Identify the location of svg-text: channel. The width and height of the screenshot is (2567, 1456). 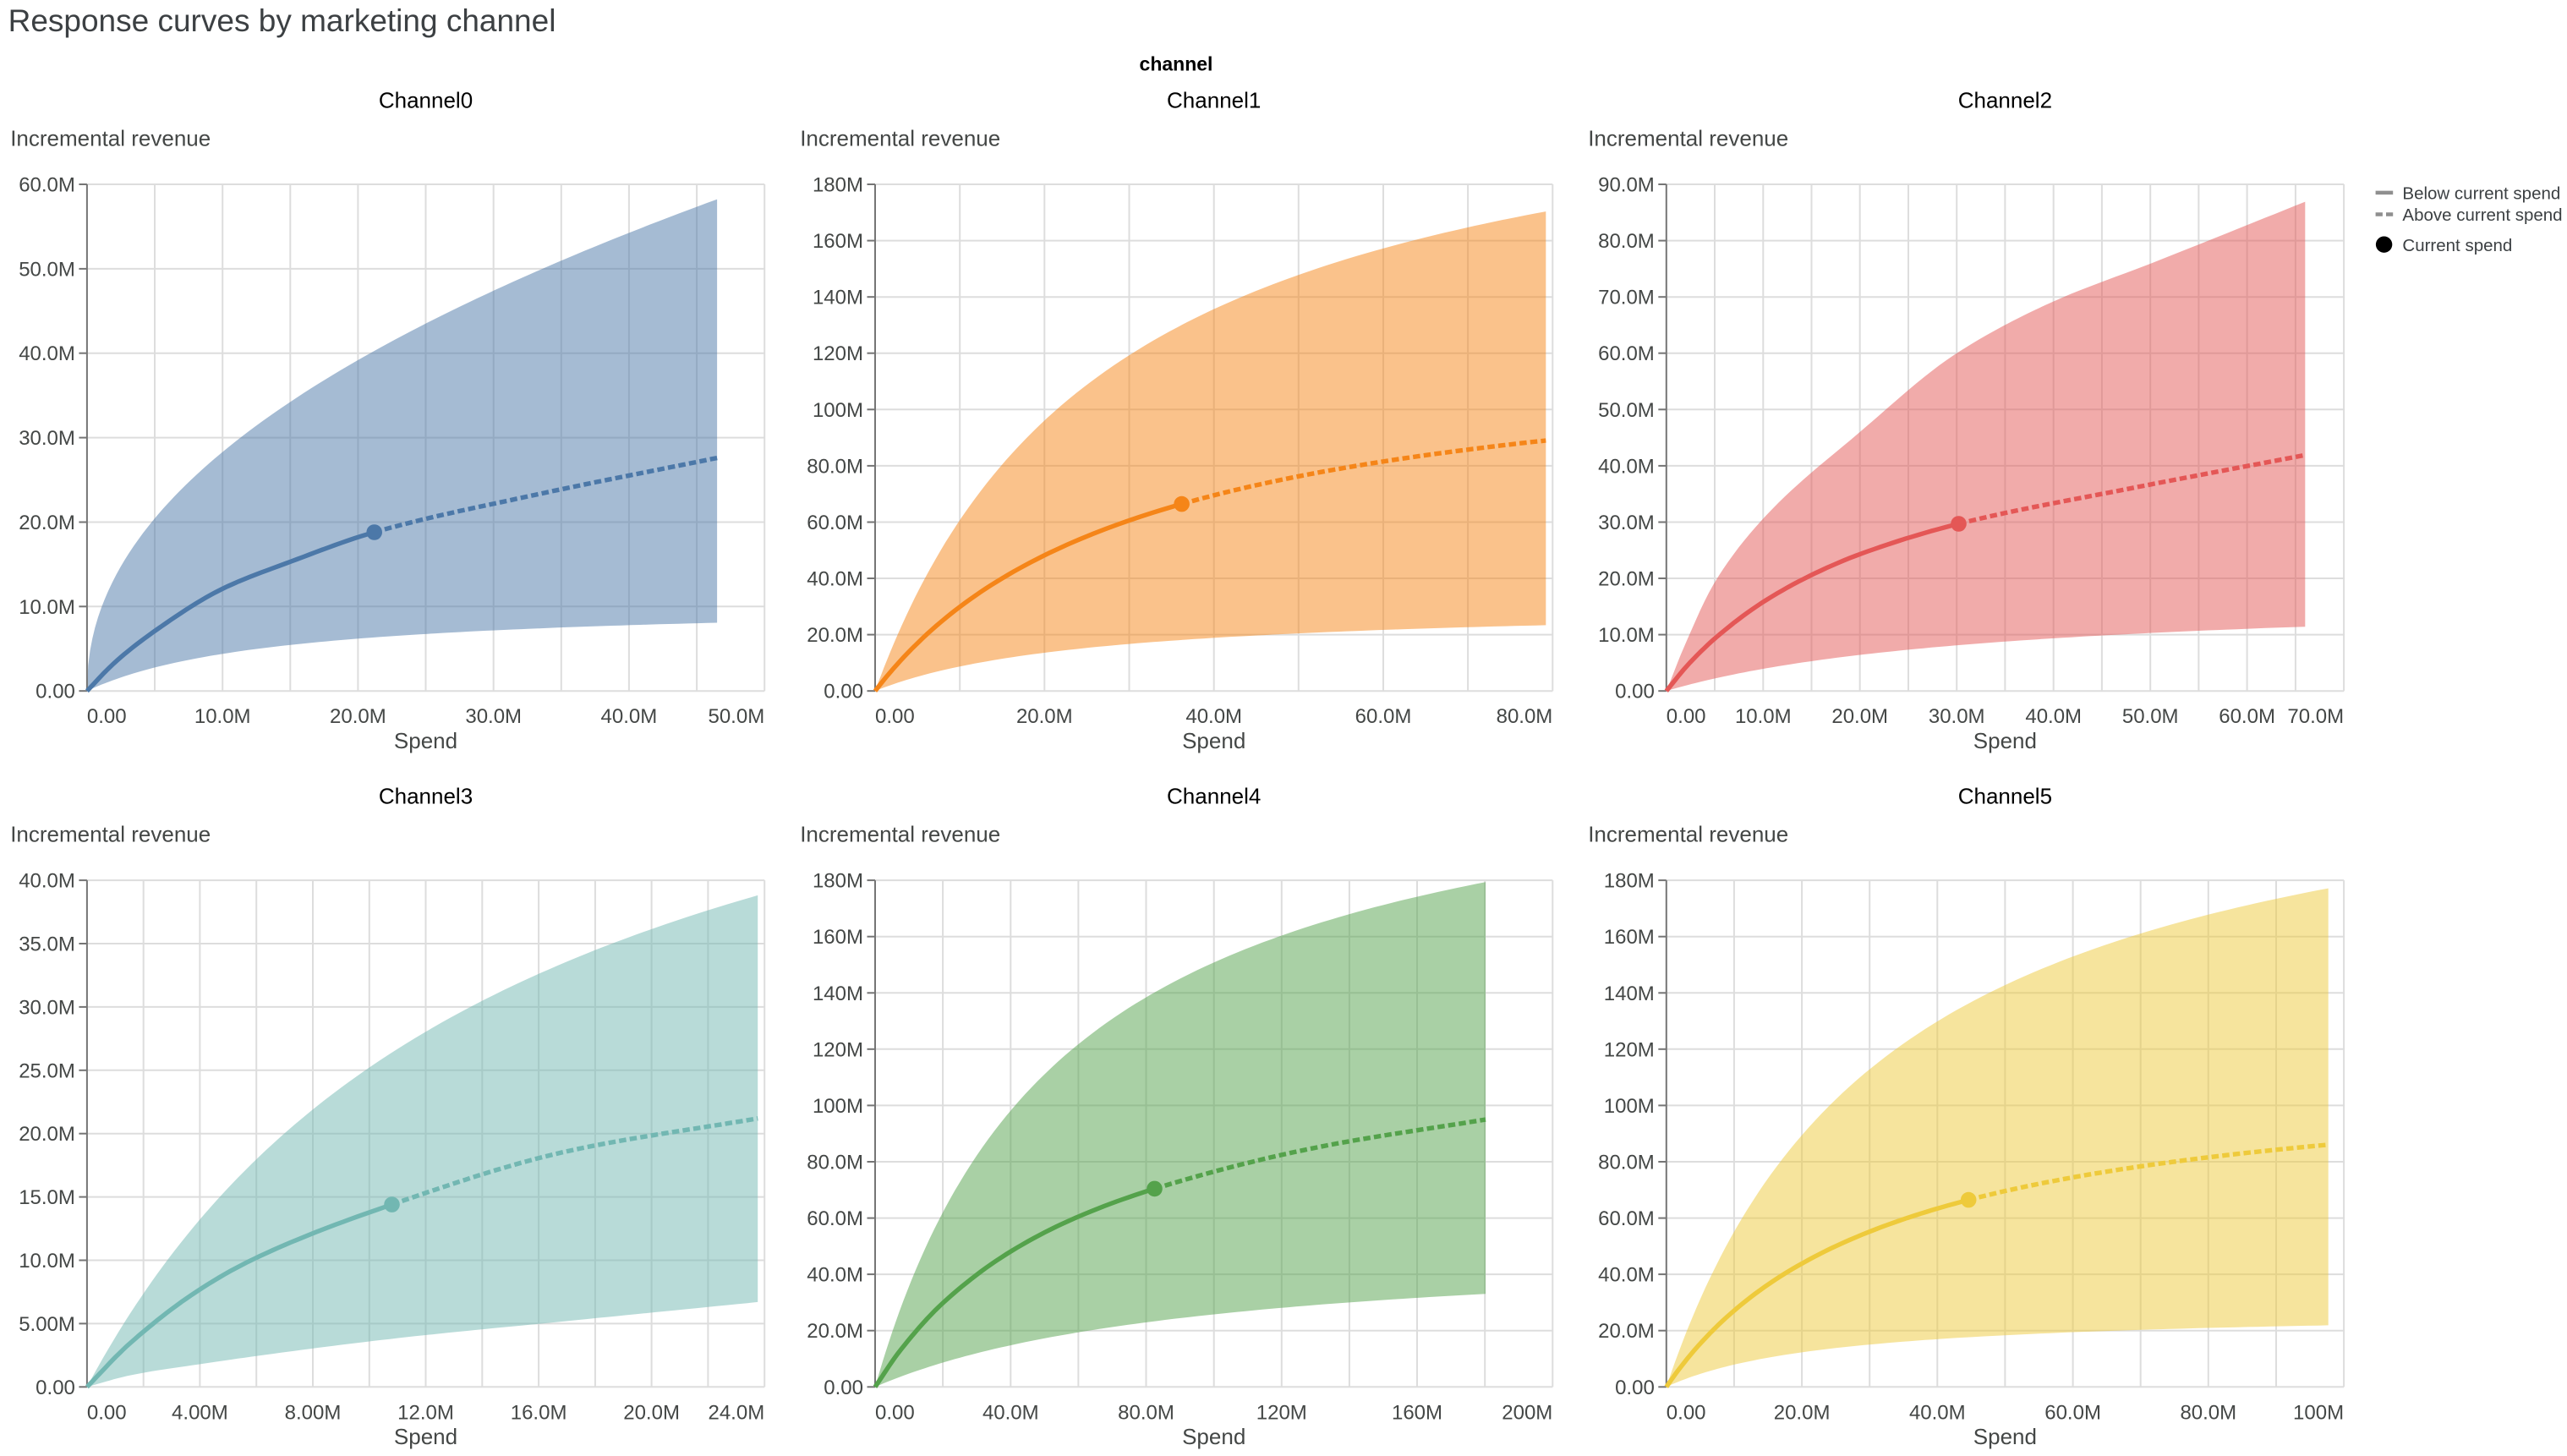
(1176, 63).